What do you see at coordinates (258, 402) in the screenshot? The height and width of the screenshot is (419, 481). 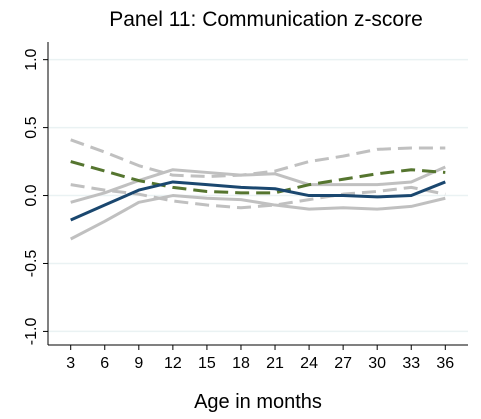 I see `x-axis-label: Age in months` at bounding box center [258, 402].